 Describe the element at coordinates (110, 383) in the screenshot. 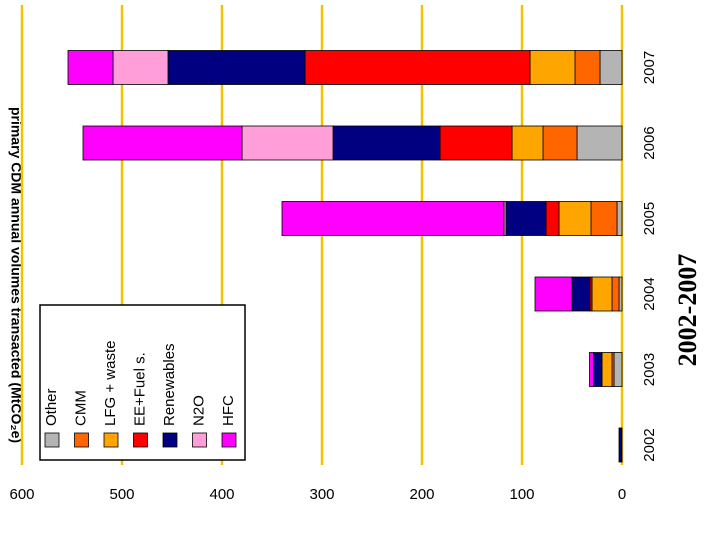

I see `legend-label: LFG + waste` at that location.